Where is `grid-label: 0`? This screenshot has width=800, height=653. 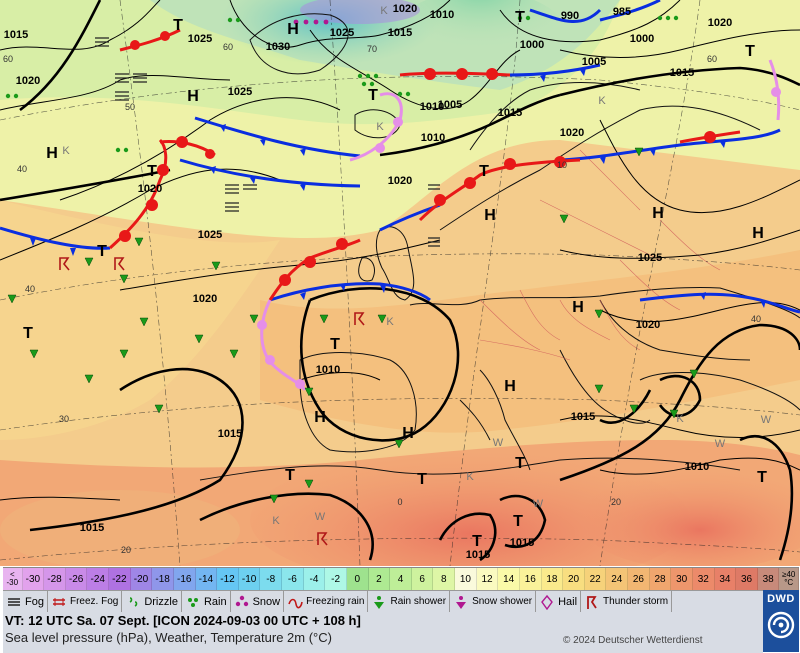 grid-label: 0 is located at coordinates (399, 502).